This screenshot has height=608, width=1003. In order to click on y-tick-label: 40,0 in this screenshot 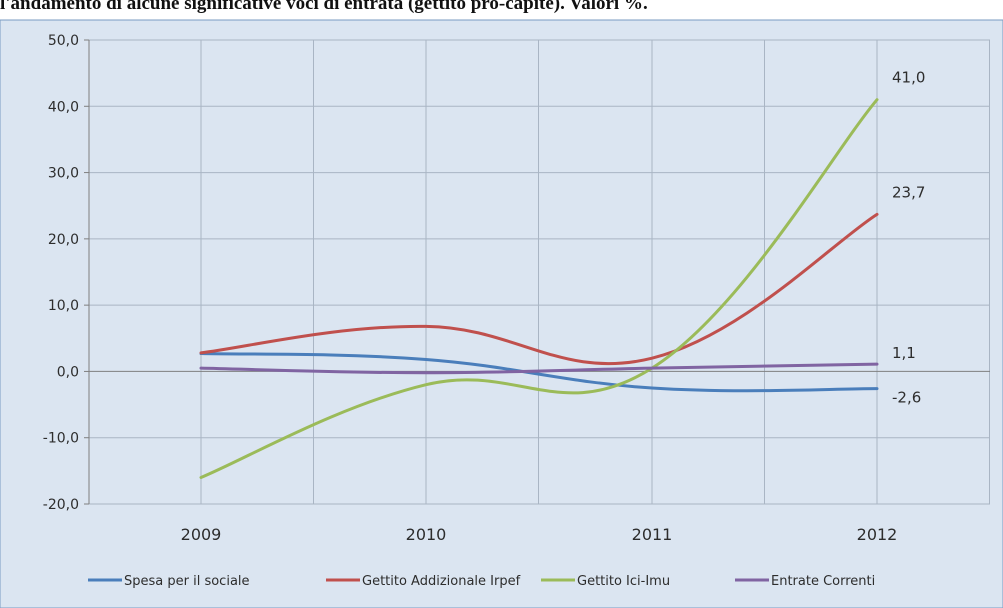, I will do `click(63, 107)`.